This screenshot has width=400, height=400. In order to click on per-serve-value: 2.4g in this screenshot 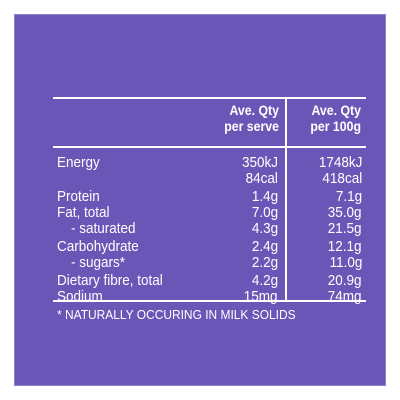, I will do `click(264, 246)`.